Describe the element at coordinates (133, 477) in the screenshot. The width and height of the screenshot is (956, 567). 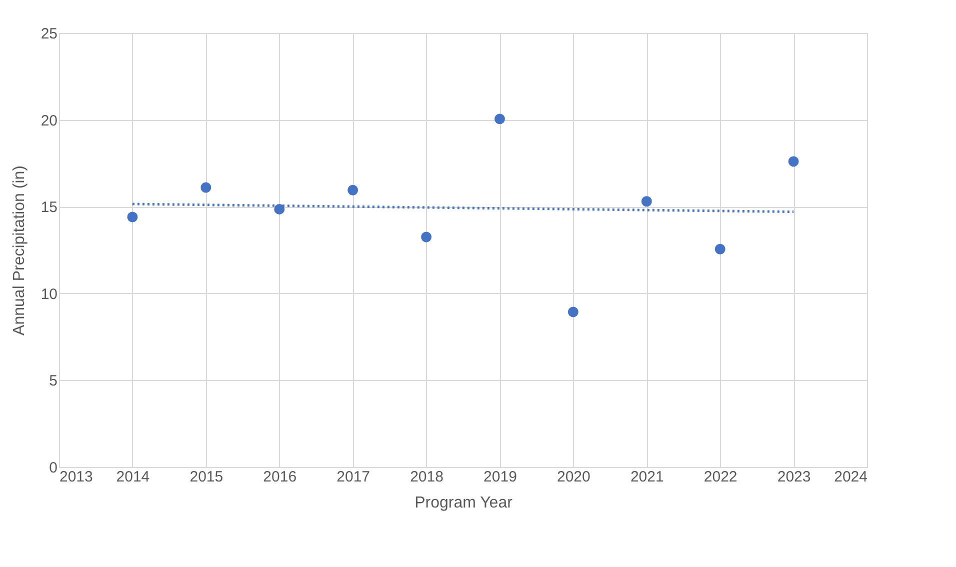
I see `x-tick-label: 2014` at that location.